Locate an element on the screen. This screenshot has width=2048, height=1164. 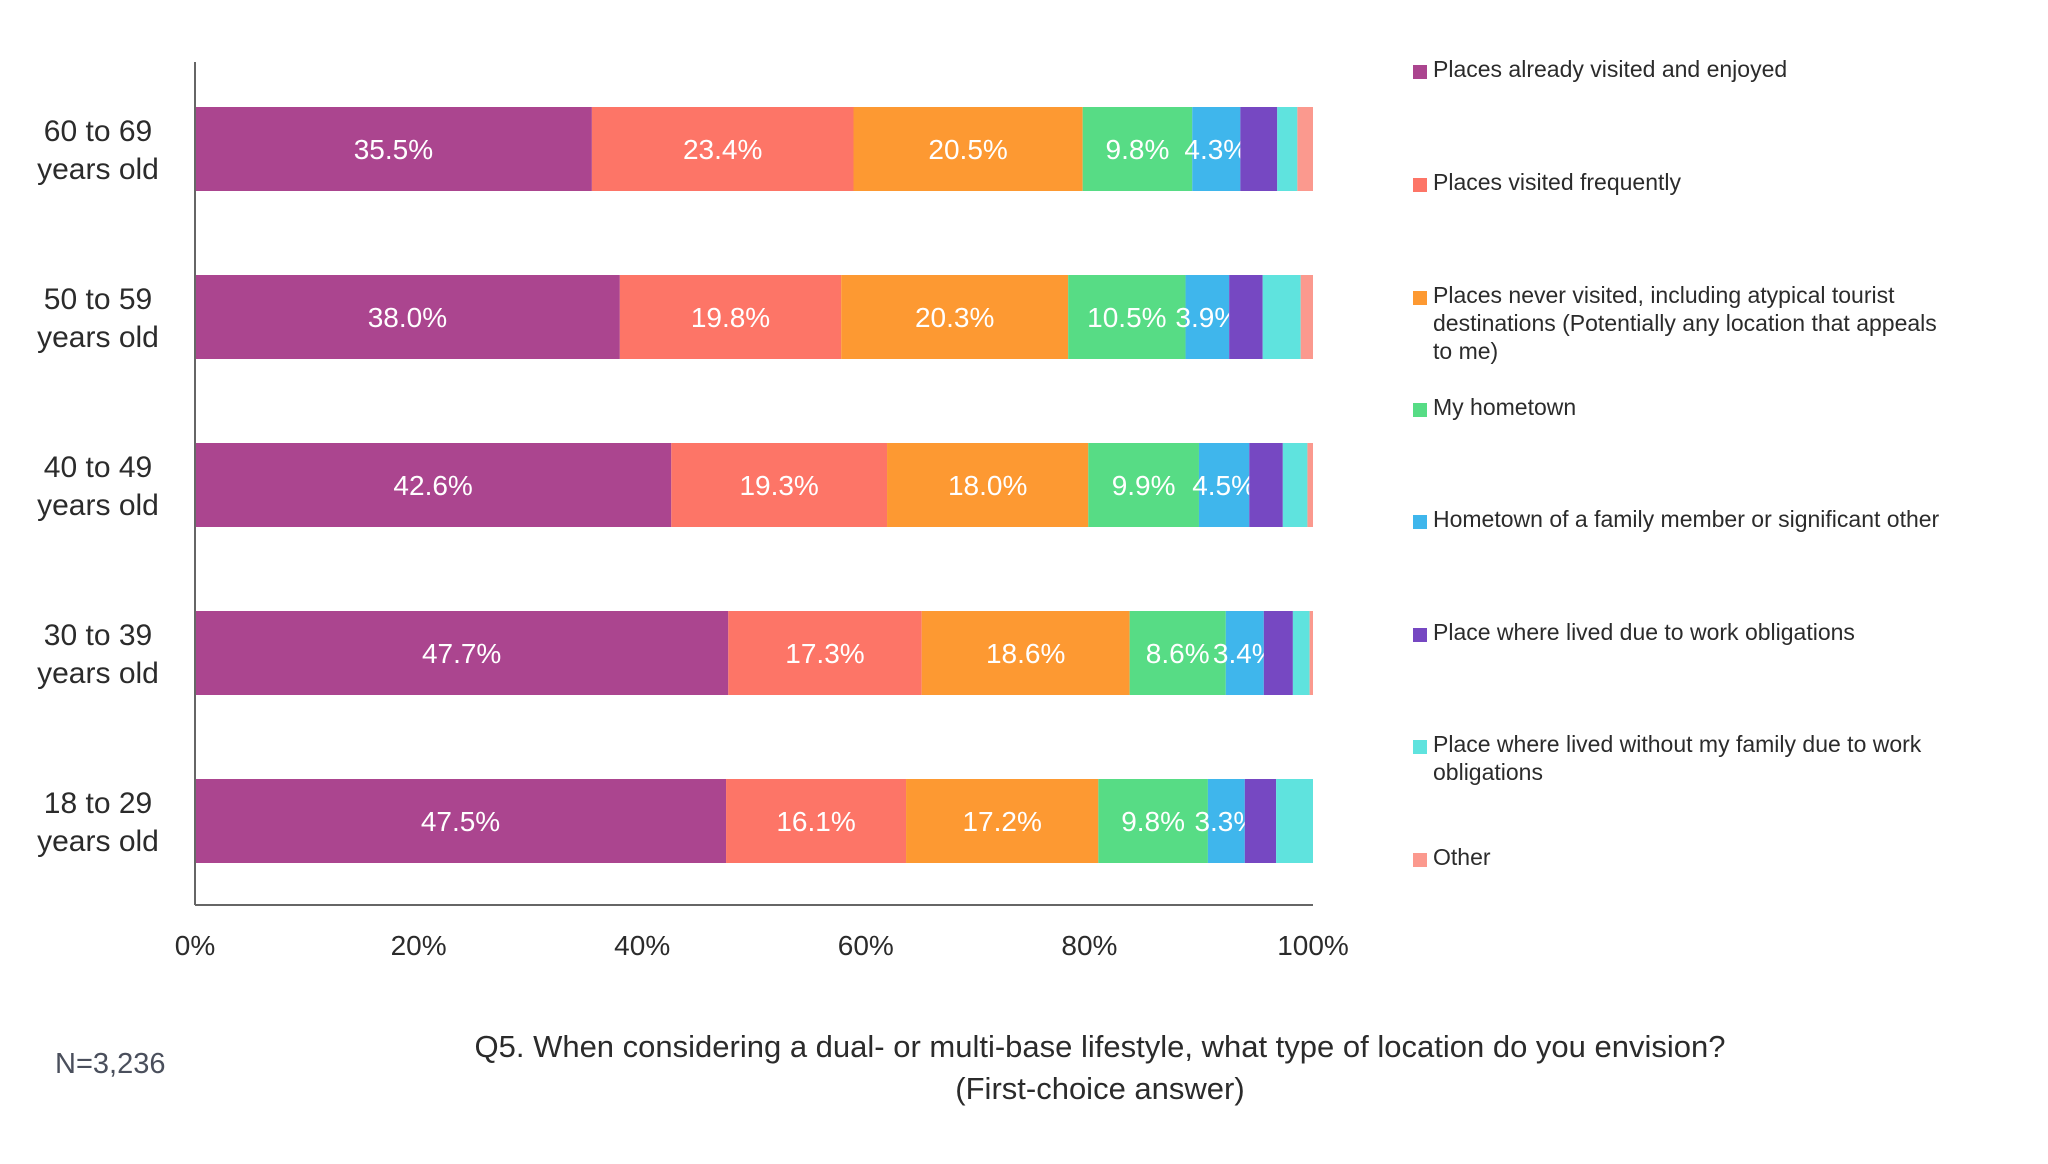
data-label: 18.6% is located at coordinates (1025, 653).